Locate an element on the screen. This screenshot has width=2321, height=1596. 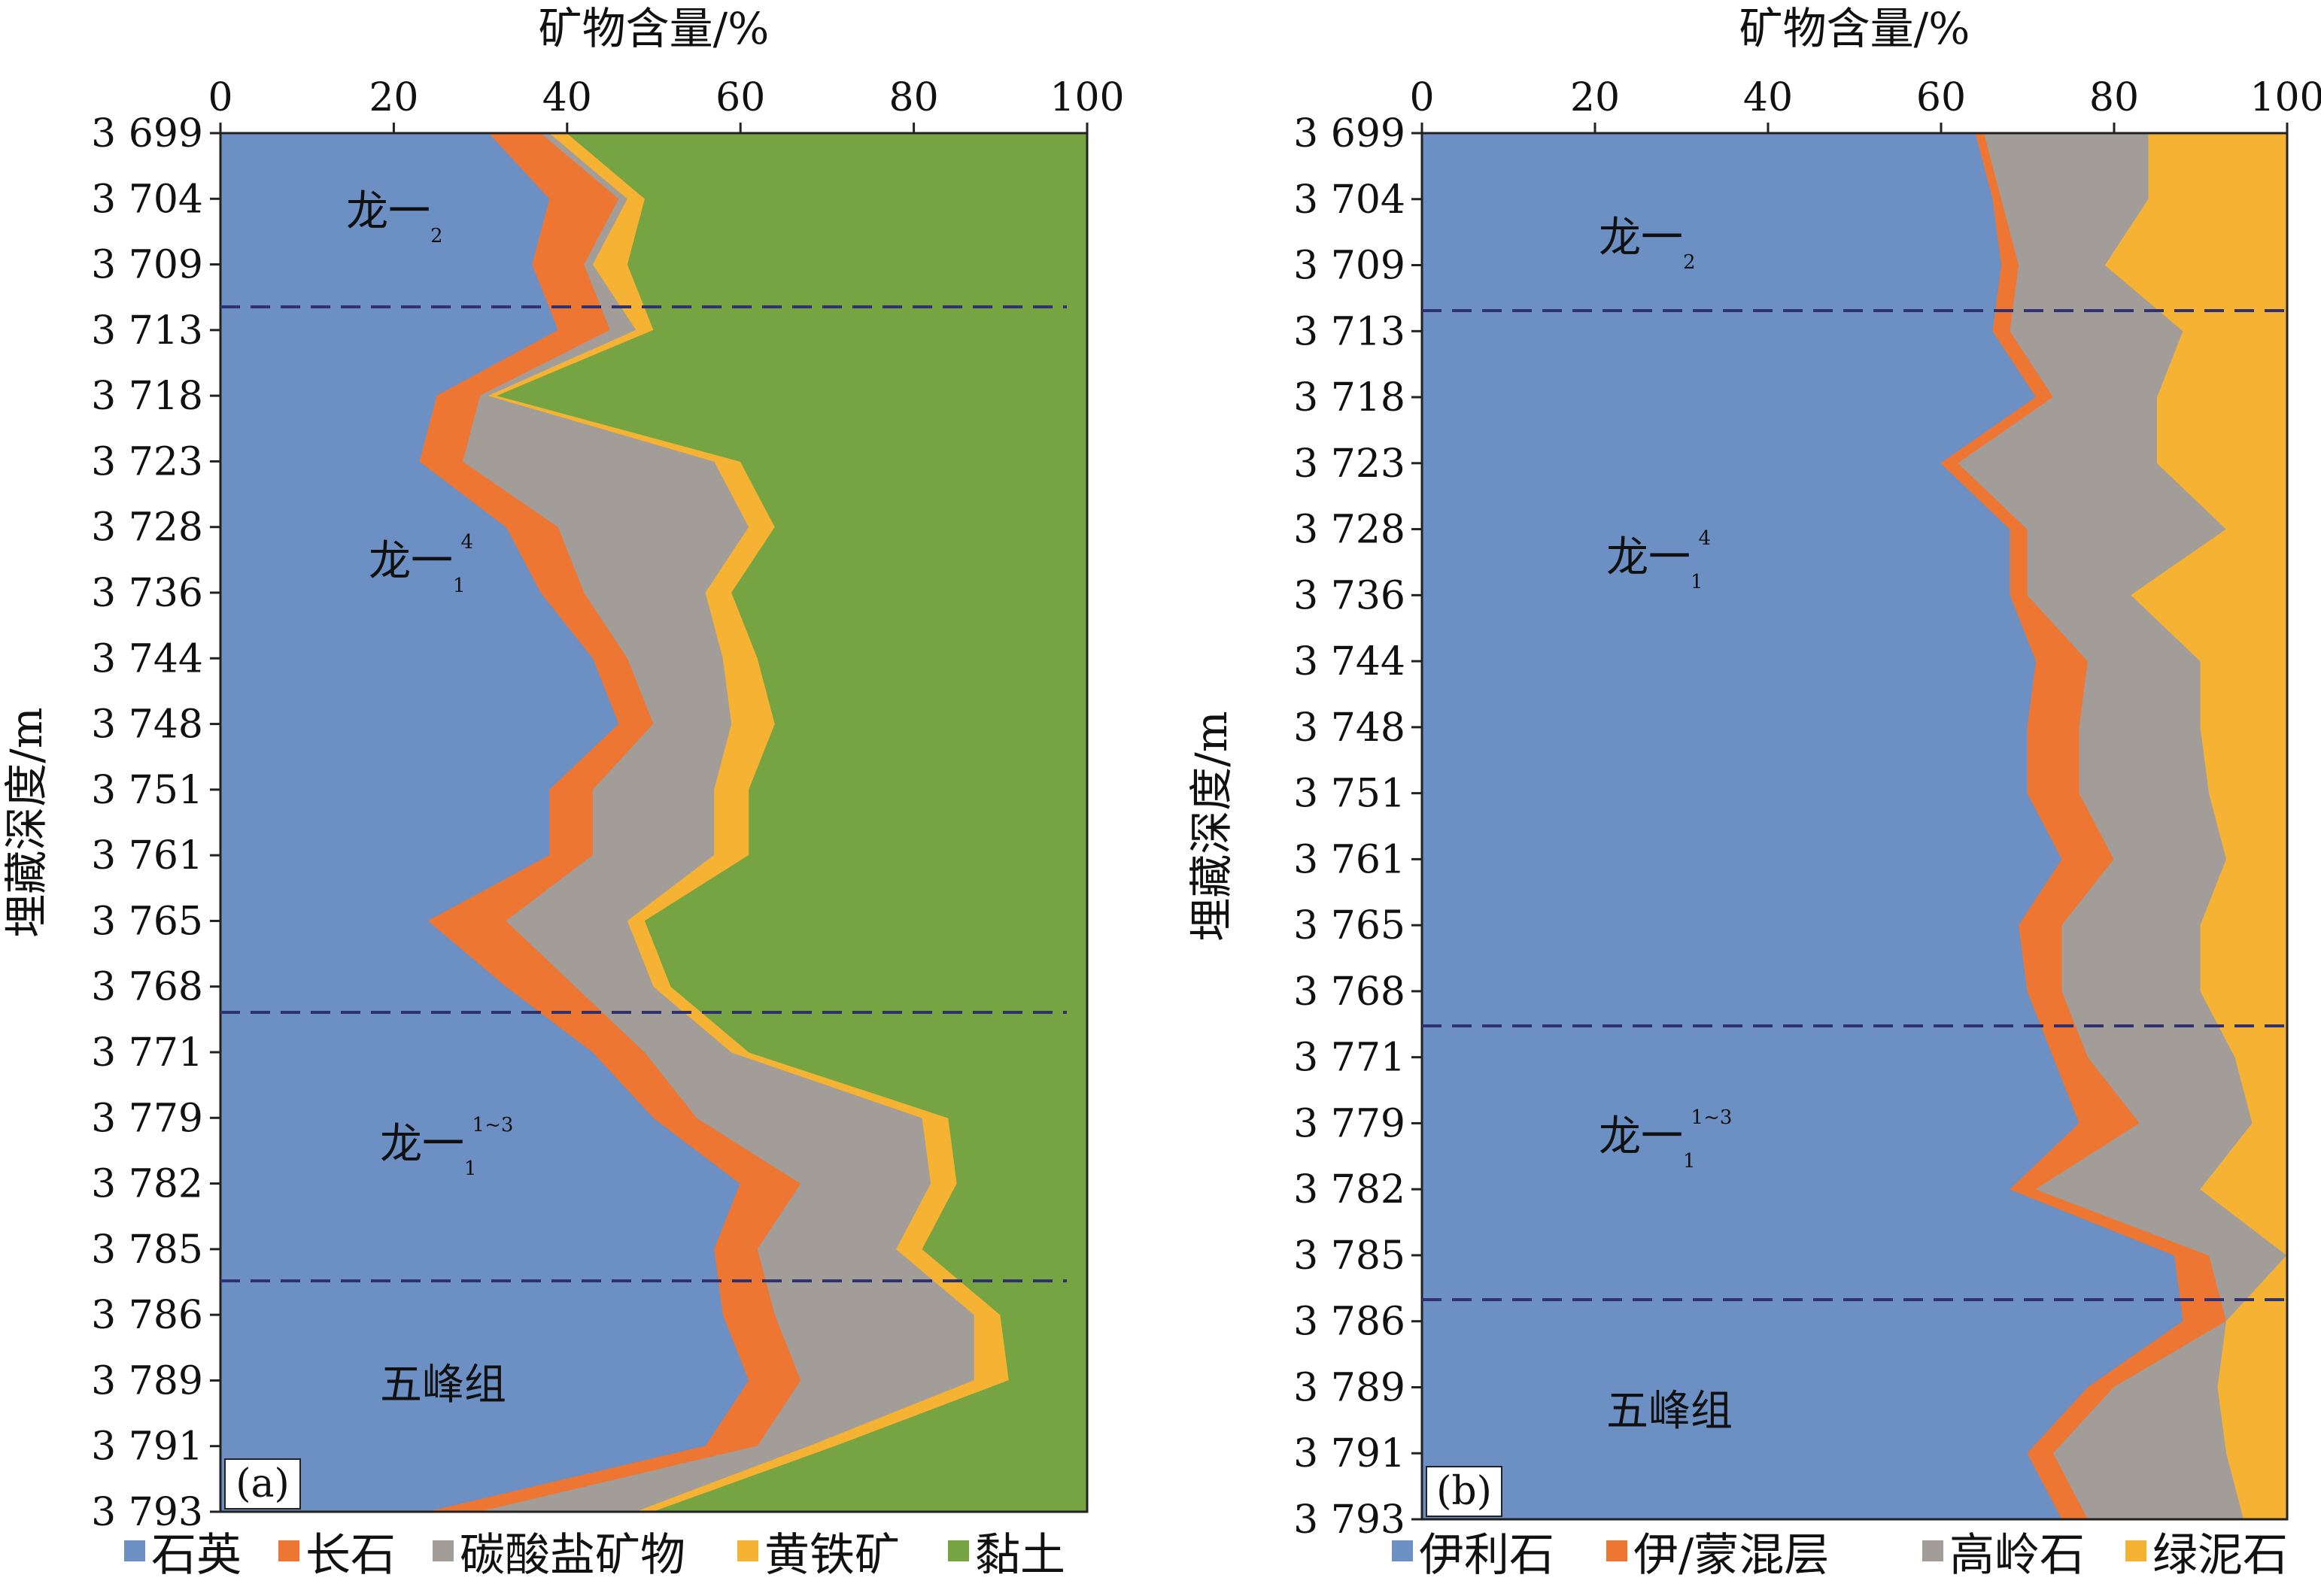
panel-label: (b) is located at coordinates (1464, 1491).